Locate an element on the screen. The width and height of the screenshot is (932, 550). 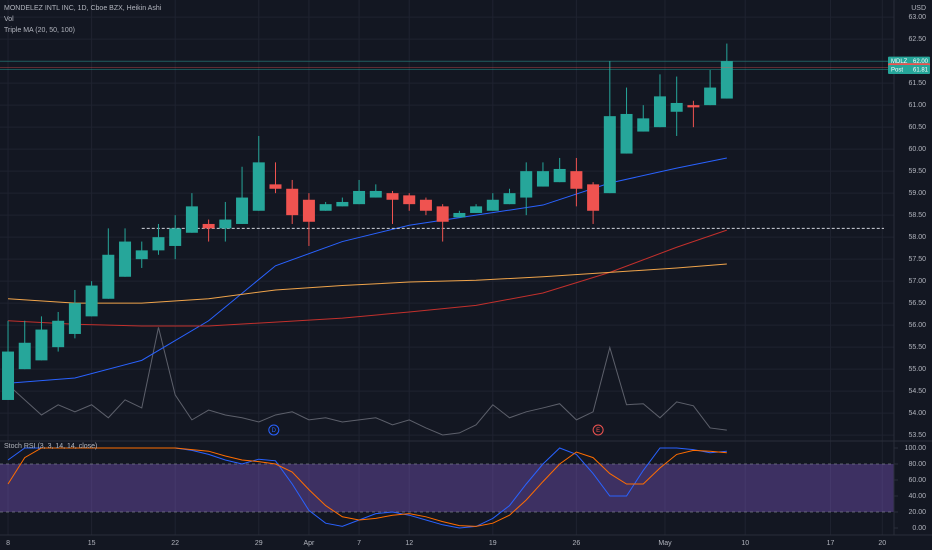
stoch-band is located at coordinates (447, 488).